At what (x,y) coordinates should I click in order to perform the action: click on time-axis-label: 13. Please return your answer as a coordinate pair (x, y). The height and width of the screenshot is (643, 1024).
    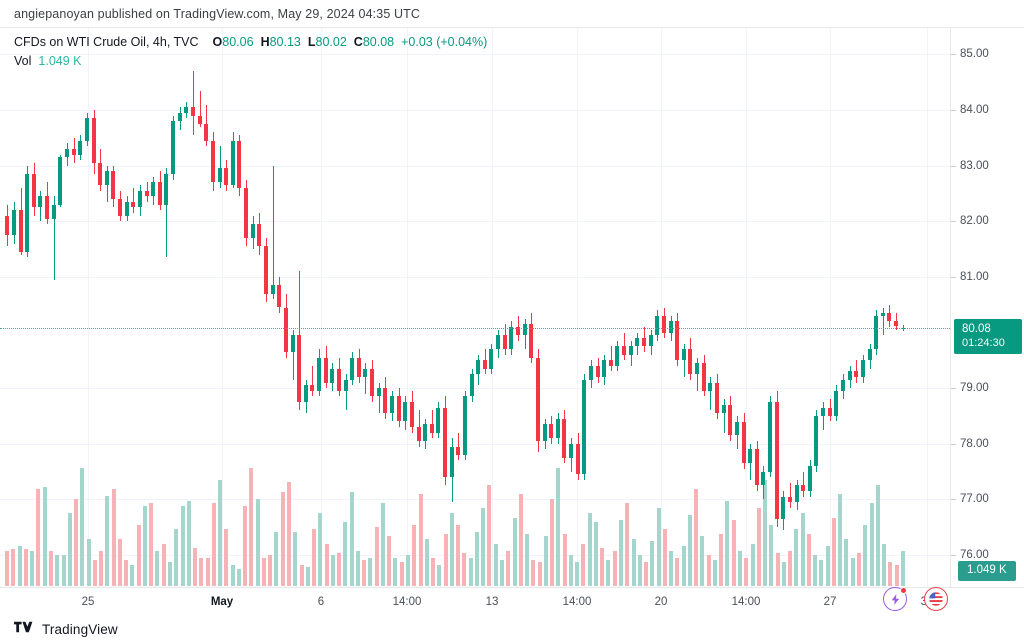
    Looking at the image, I should click on (492, 602).